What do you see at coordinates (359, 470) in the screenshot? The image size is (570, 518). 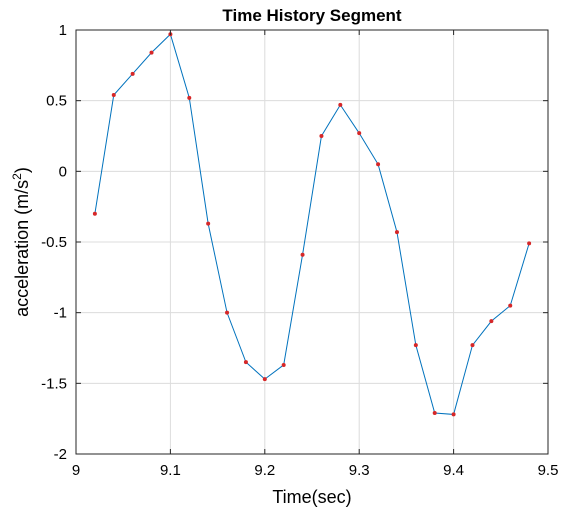 I see `x-tick-label: 9.3` at bounding box center [359, 470].